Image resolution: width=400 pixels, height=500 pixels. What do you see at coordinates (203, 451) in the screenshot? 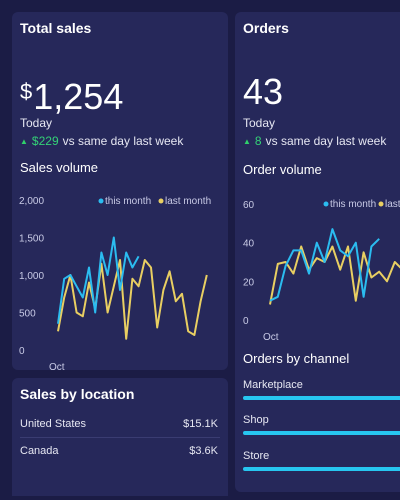
I see `location-value: $3.6K` at bounding box center [203, 451].